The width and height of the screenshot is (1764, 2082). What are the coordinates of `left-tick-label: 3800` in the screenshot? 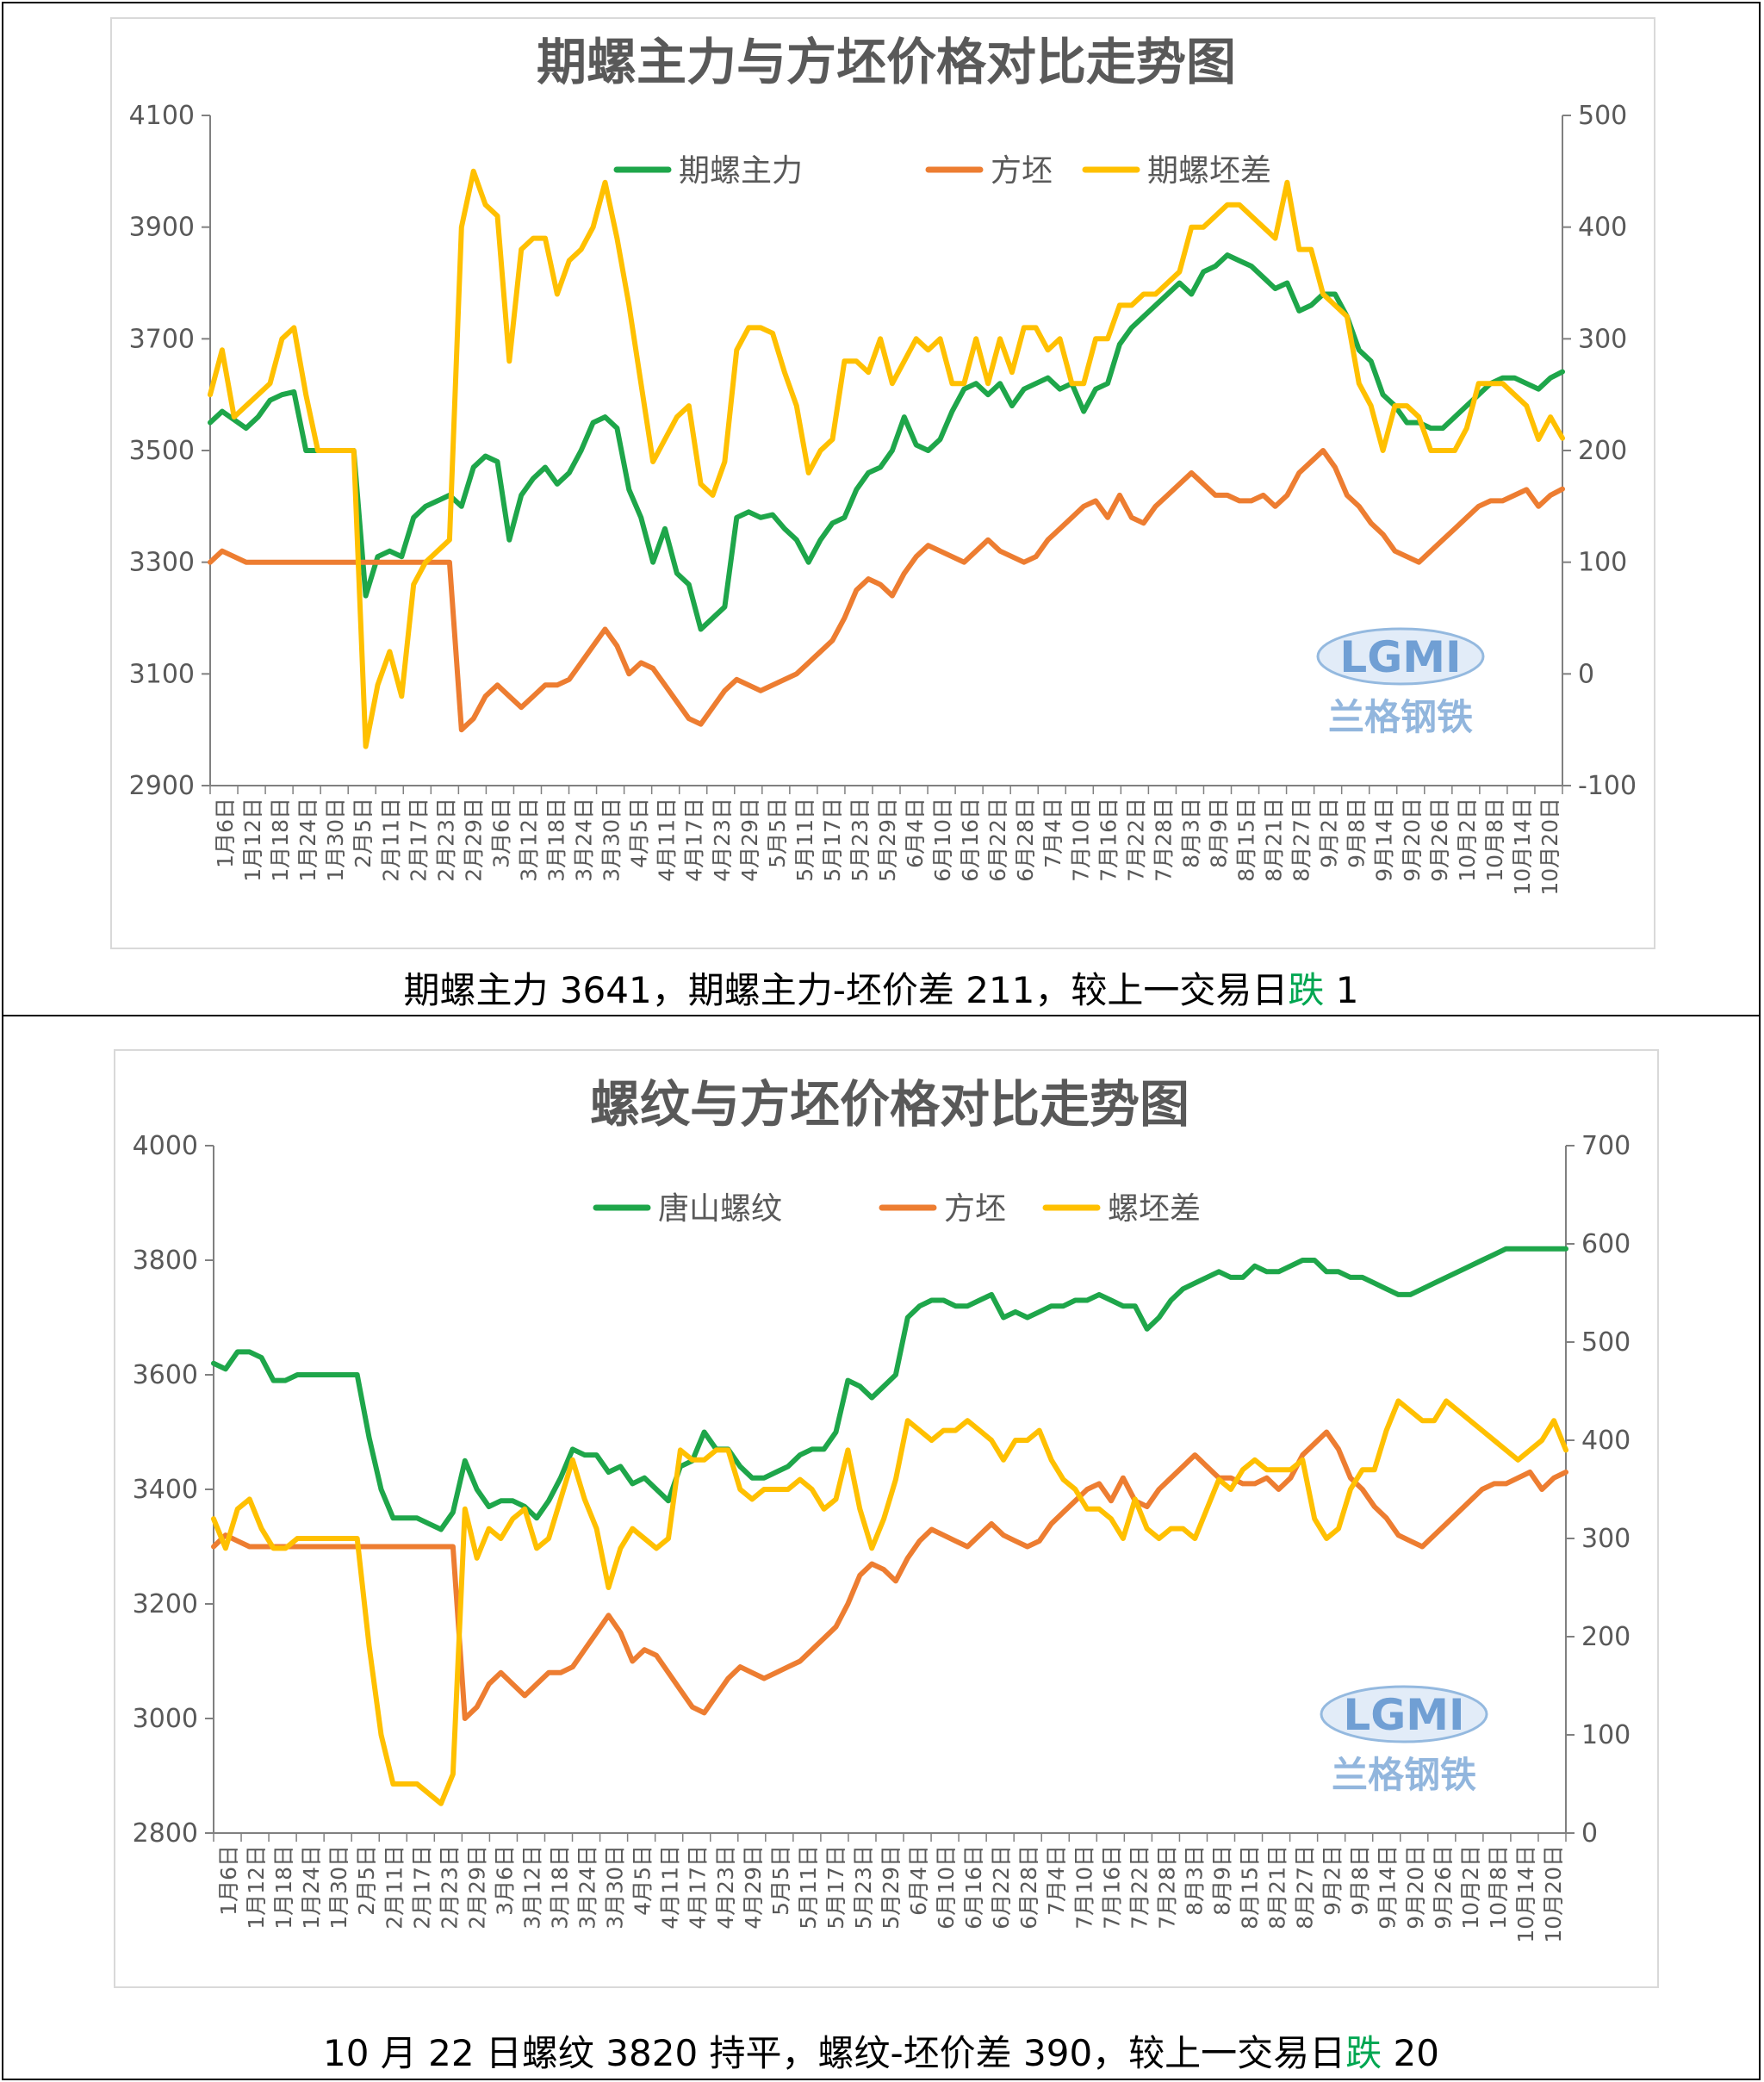 It's located at (165, 1261).